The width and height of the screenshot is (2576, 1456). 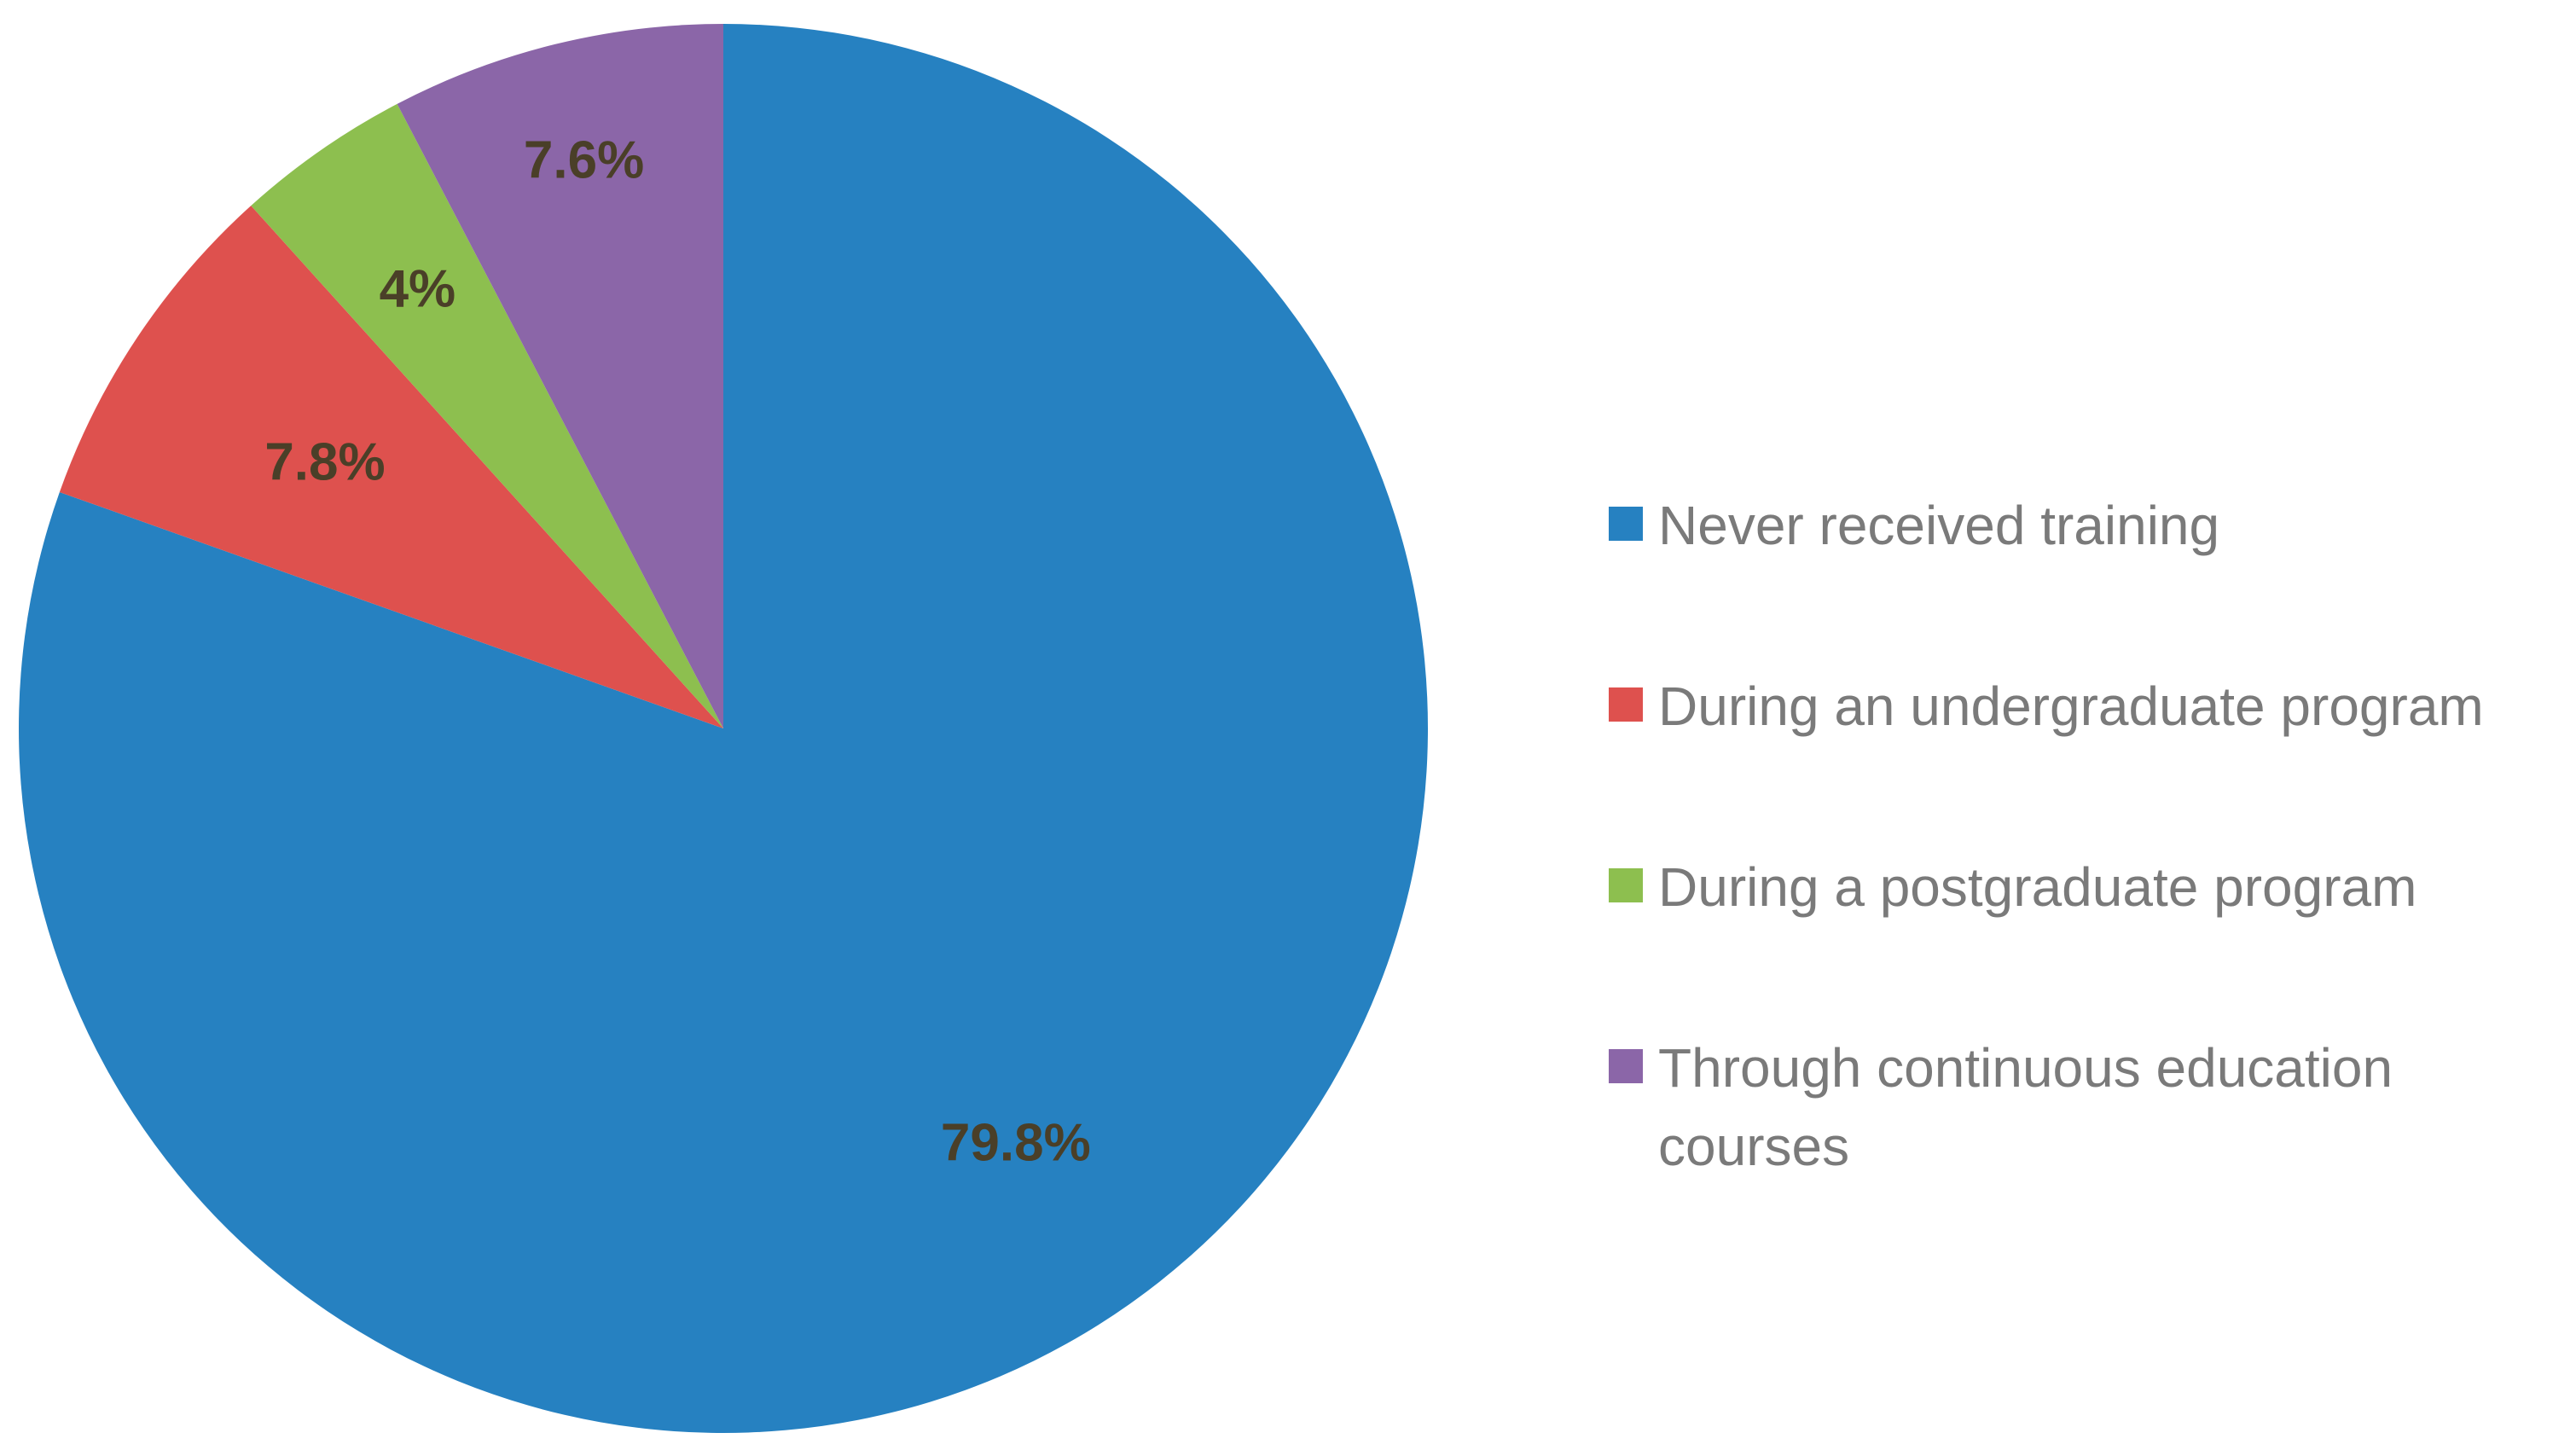 What do you see at coordinates (1626, 1066) in the screenshot?
I see `legend-swatch-continuous-education` at bounding box center [1626, 1066].